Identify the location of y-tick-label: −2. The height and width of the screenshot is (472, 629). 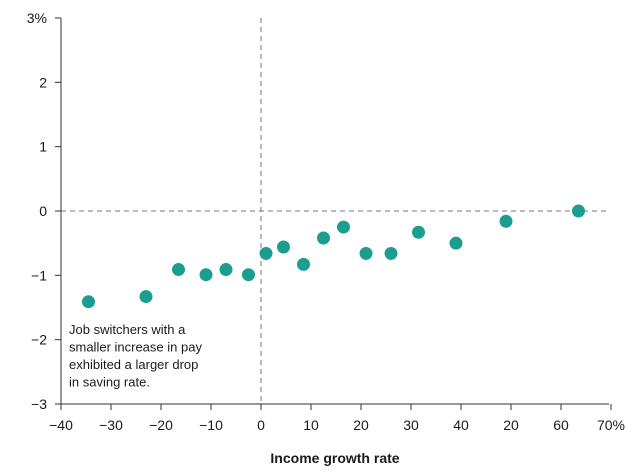
(39, 340).